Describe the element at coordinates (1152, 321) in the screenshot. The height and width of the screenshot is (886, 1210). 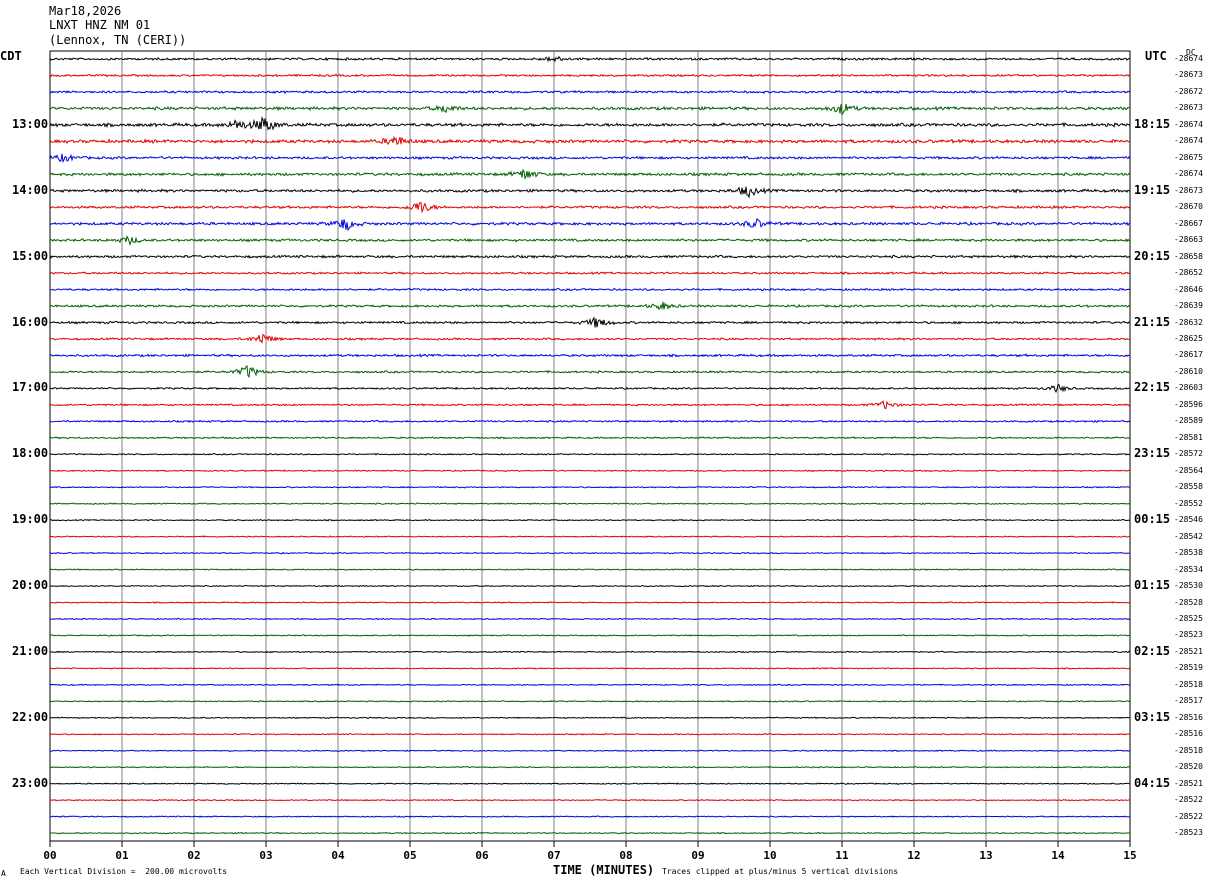
I see `right-hour-label: 21:15` at that location.